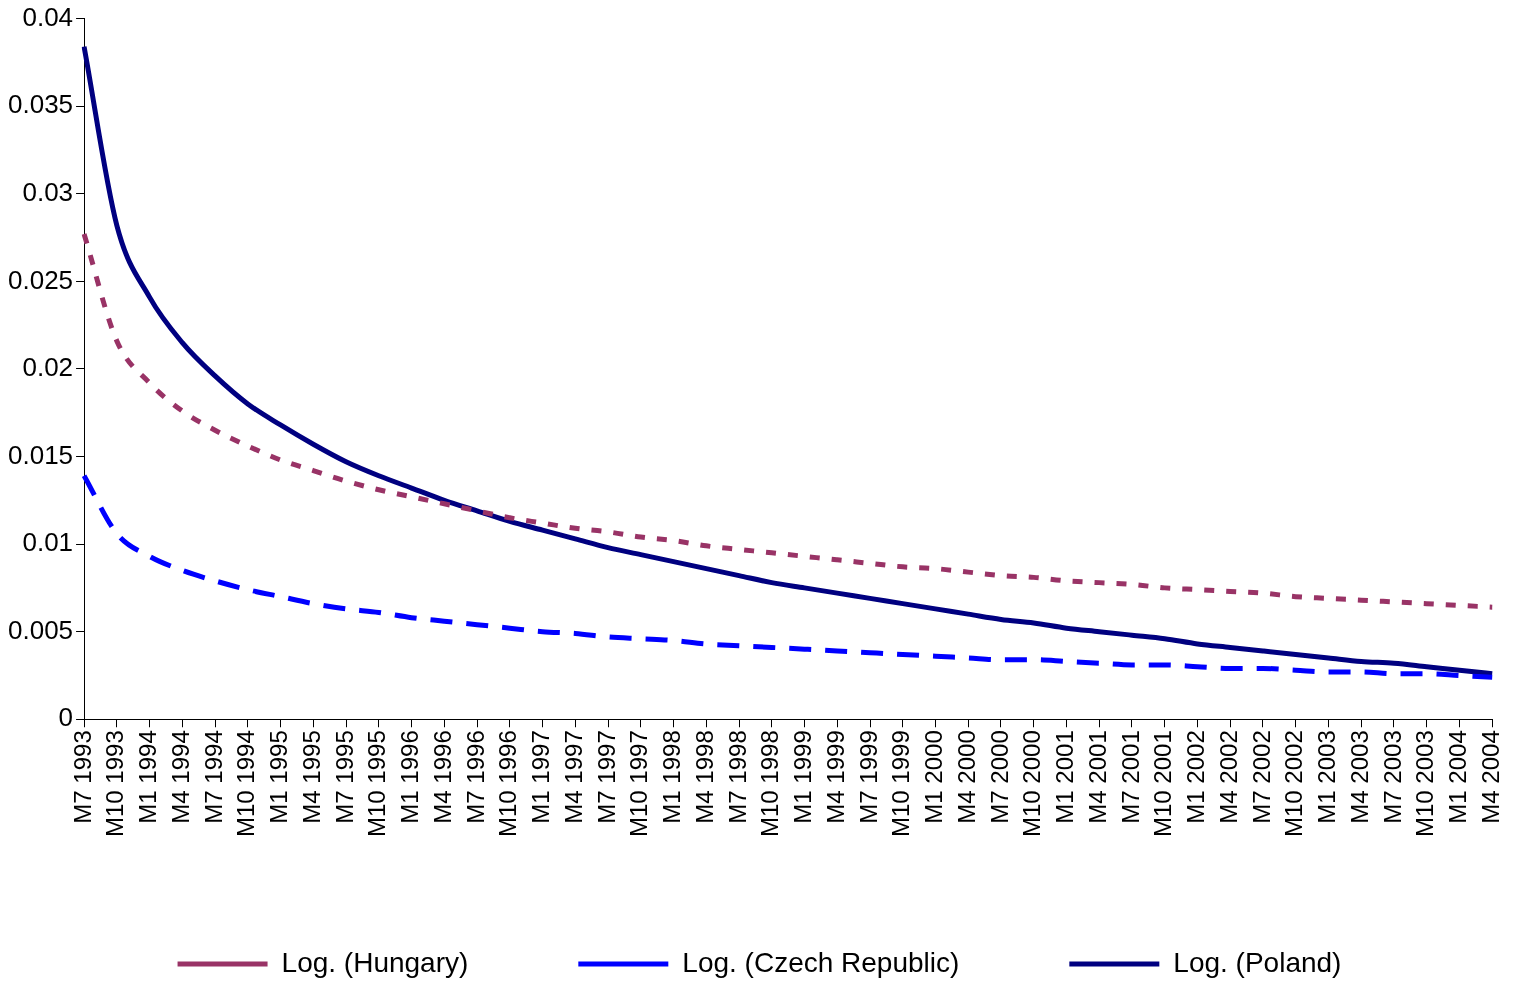 This screenshot has width=1524, height=993. What do you see at coordinates (1261, 777) in the screenshot?
I see `x-tick-label: M7 2002` at bounding box center [1261, 777].